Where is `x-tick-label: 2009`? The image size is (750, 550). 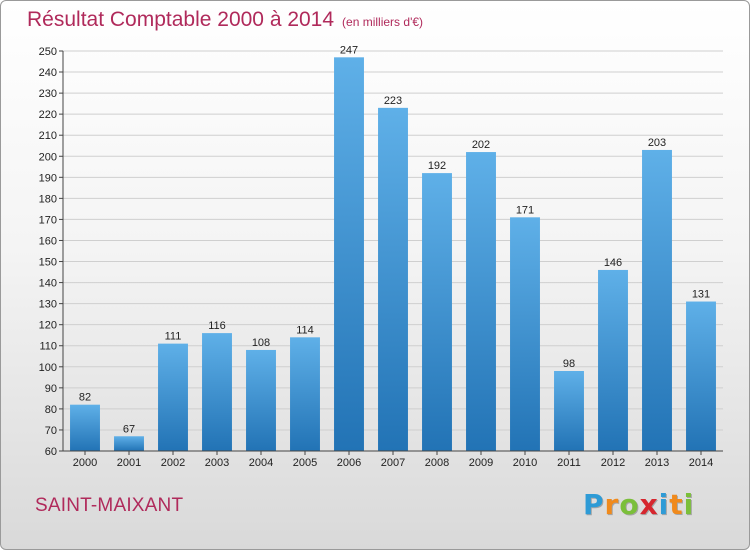 x-tick-label: 2009 is located at coordinates (481, 463).